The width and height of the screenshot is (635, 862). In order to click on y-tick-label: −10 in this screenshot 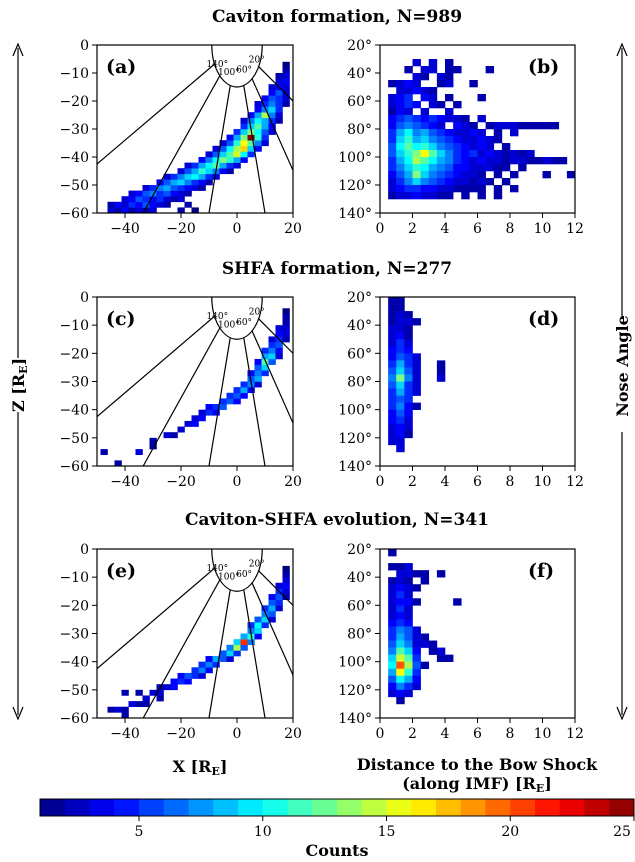, I will do `click(74, 326)`.